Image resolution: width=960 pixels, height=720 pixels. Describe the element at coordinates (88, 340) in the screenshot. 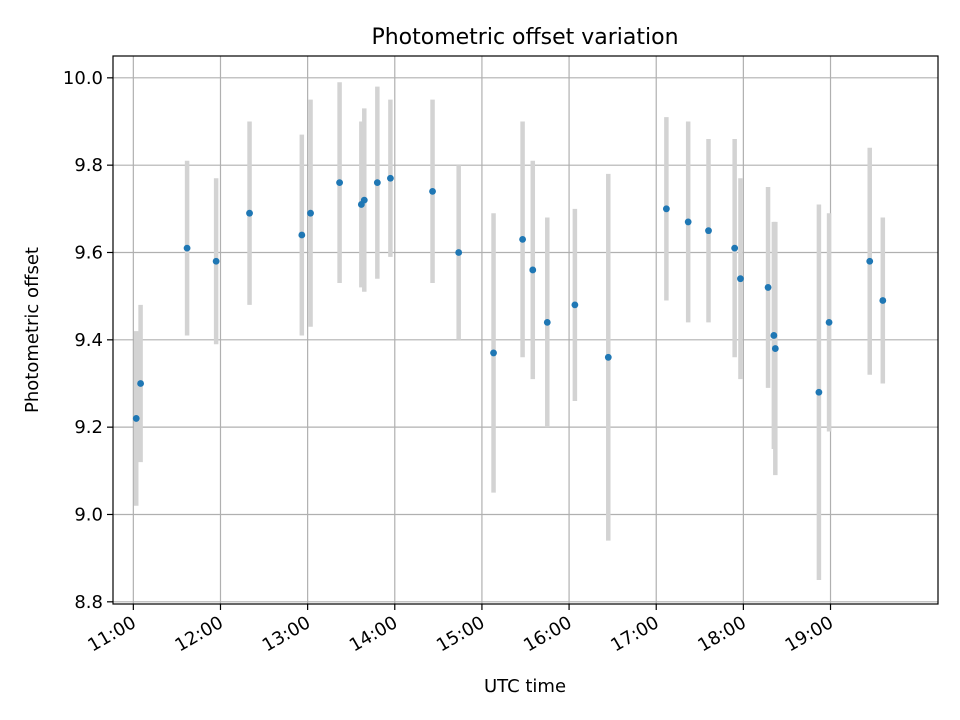

I see `y-tick-label: 9.4` at that location.